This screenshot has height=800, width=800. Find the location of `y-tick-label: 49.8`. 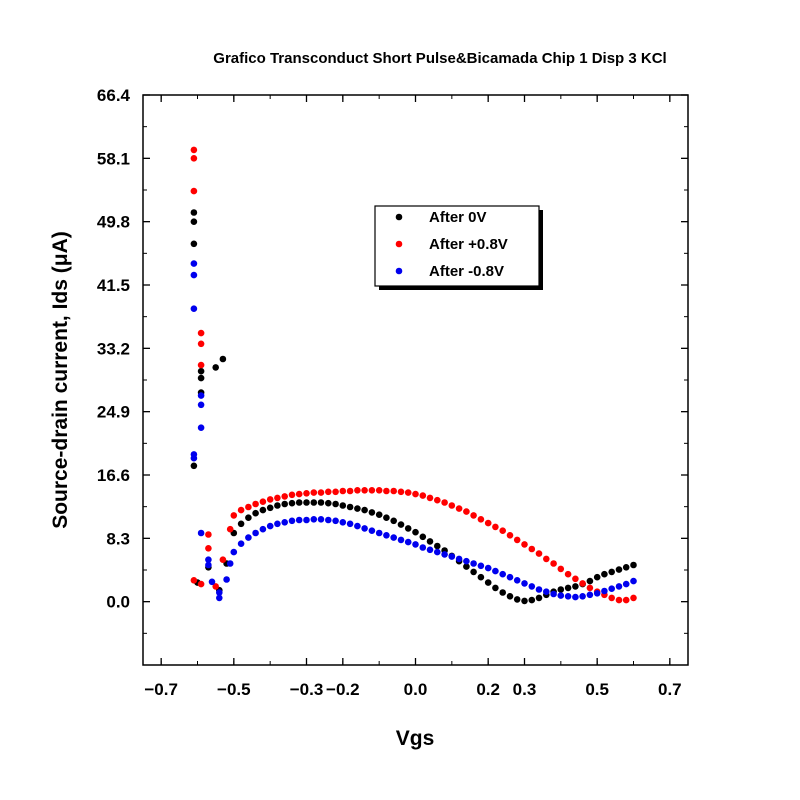

y-tick-label: 49.8 is located at coordinates (113, 222).